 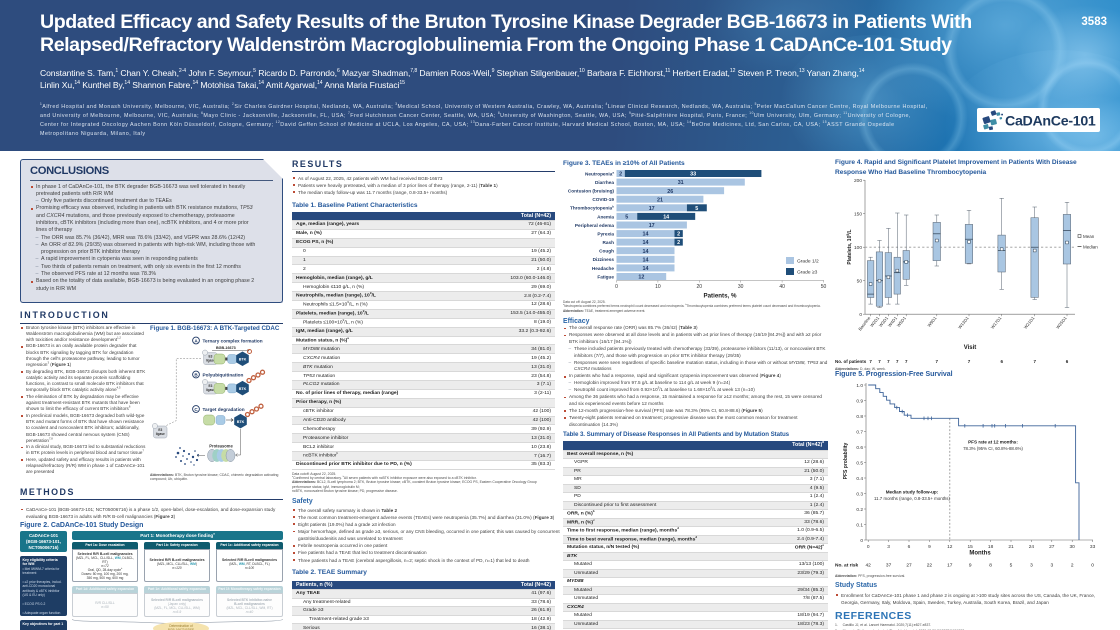 I want to click on svg-text: Grade ≥3, so click(x=807, y=273).